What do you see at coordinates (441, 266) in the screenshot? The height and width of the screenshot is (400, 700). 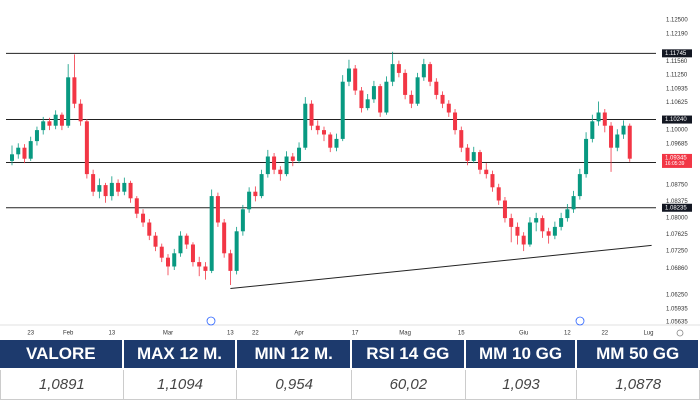 I see `trendline` at bounding box center [441, 266].